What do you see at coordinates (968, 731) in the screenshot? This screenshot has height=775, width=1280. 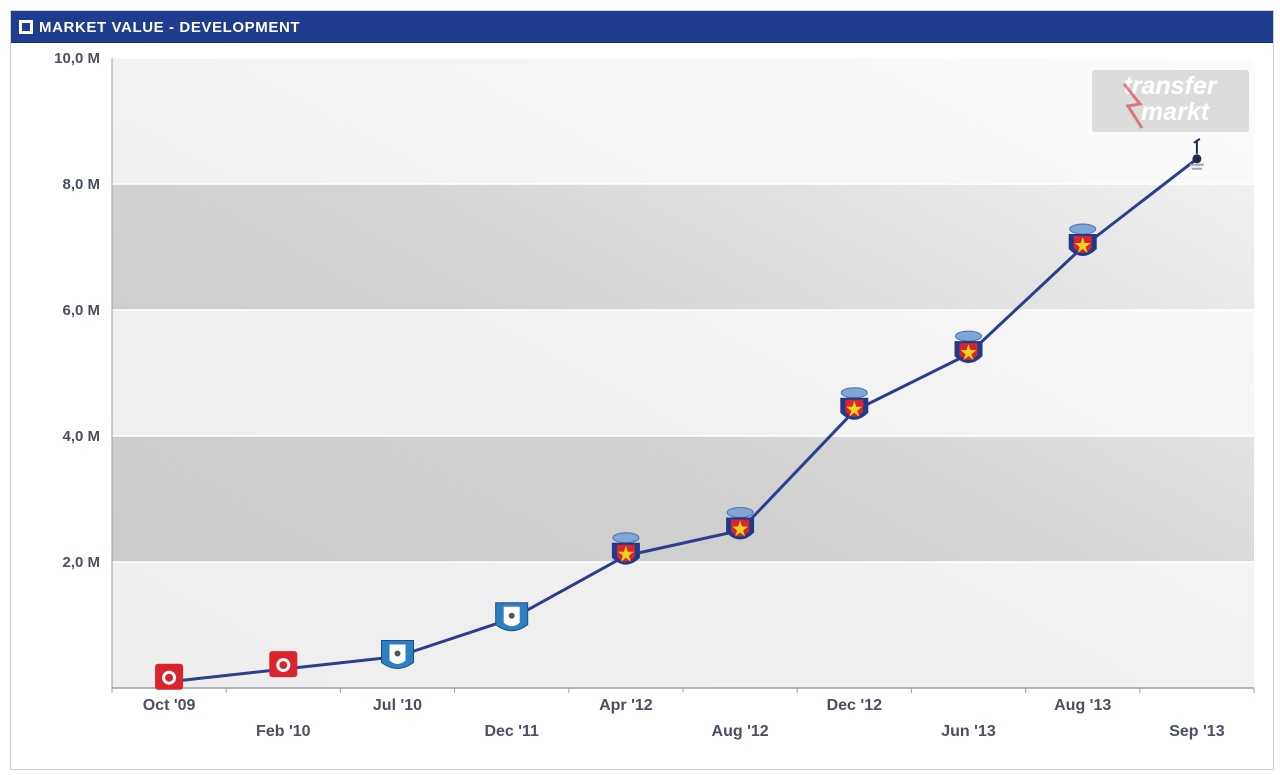 I see `x-tick-label: Jun '13` at bounding box center [968, 731].